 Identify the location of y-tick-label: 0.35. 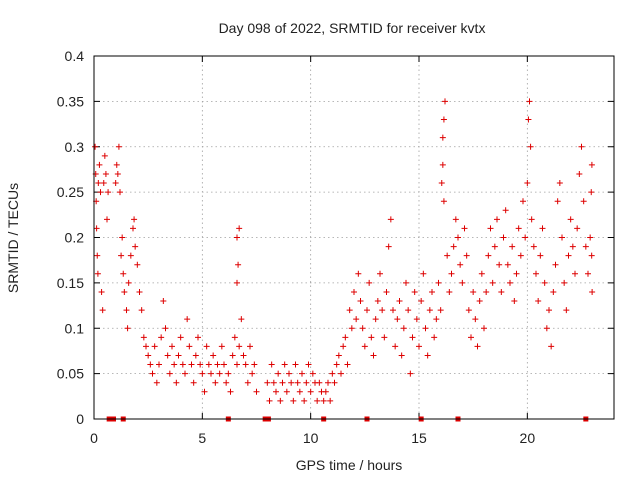
(70, 101).